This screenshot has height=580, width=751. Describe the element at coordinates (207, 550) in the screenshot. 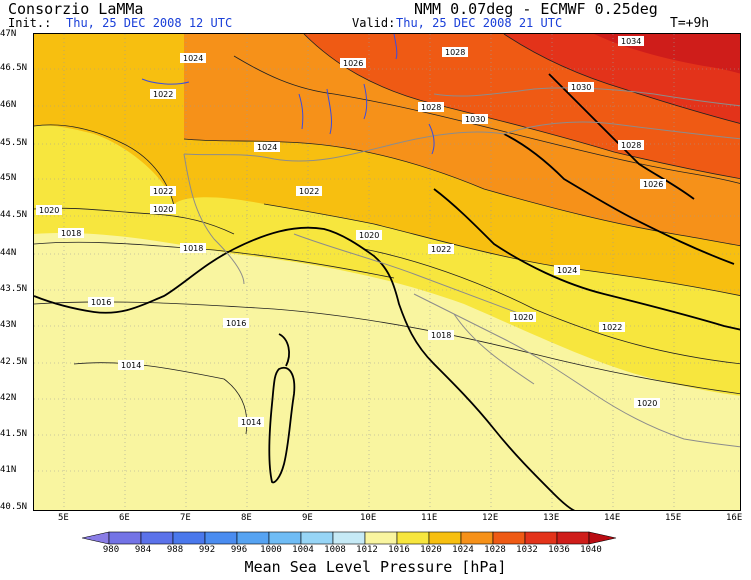

I see `colorbar-level: 992` at that location.